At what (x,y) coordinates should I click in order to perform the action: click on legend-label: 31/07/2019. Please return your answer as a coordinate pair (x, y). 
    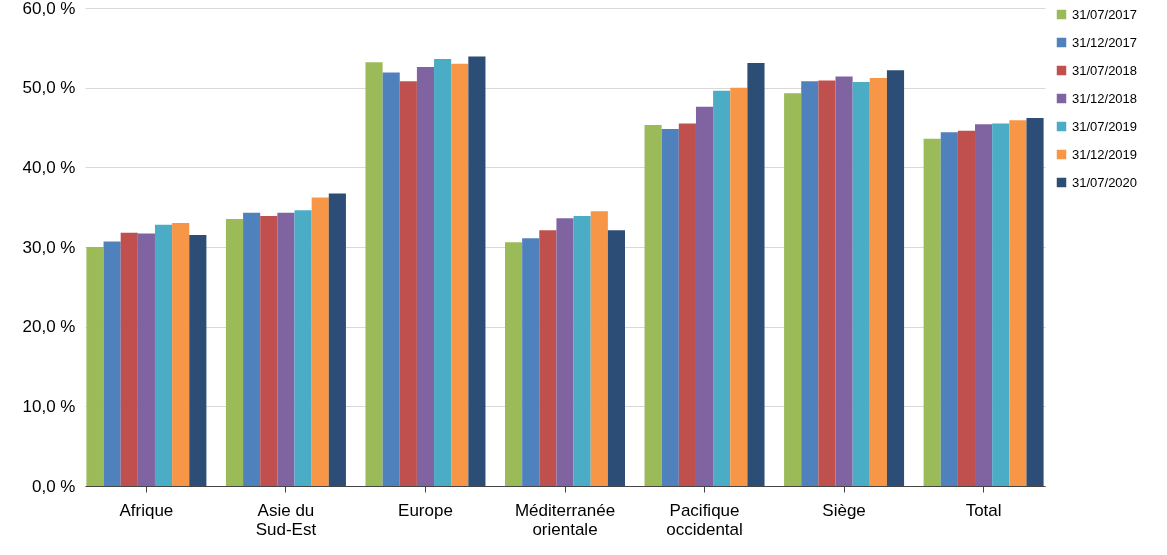
    Looking at the image, I should click on (1105, 126).